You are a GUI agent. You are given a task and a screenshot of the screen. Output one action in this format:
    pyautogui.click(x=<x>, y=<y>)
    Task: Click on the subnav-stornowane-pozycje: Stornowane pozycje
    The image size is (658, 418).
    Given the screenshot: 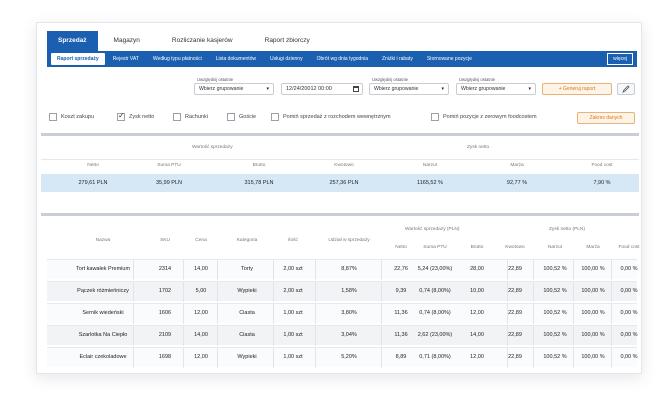 What is the action you would take?
    pyautogui.click(x=449, y=59)
    